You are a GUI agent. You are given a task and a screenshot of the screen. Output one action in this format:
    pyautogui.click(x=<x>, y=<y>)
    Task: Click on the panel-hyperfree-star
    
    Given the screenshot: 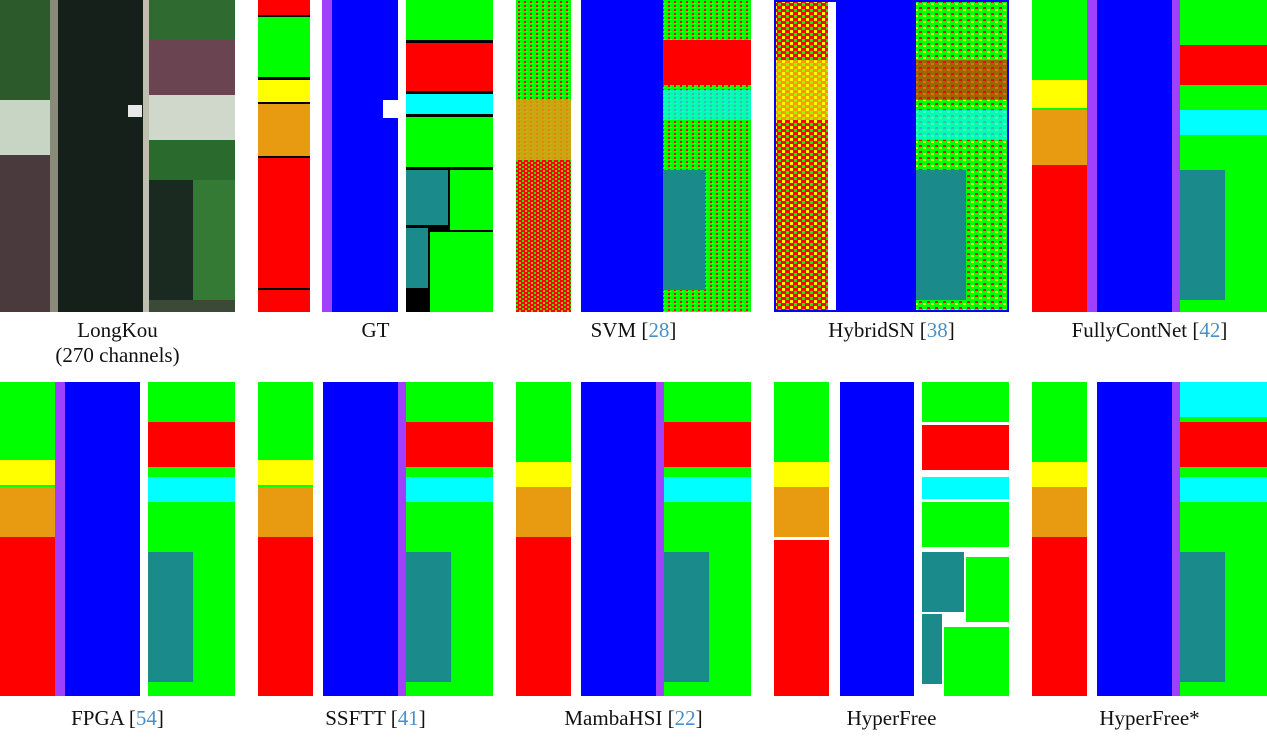 What is the action you would take?
    pyautogui.click(x=1149, y=539)
    